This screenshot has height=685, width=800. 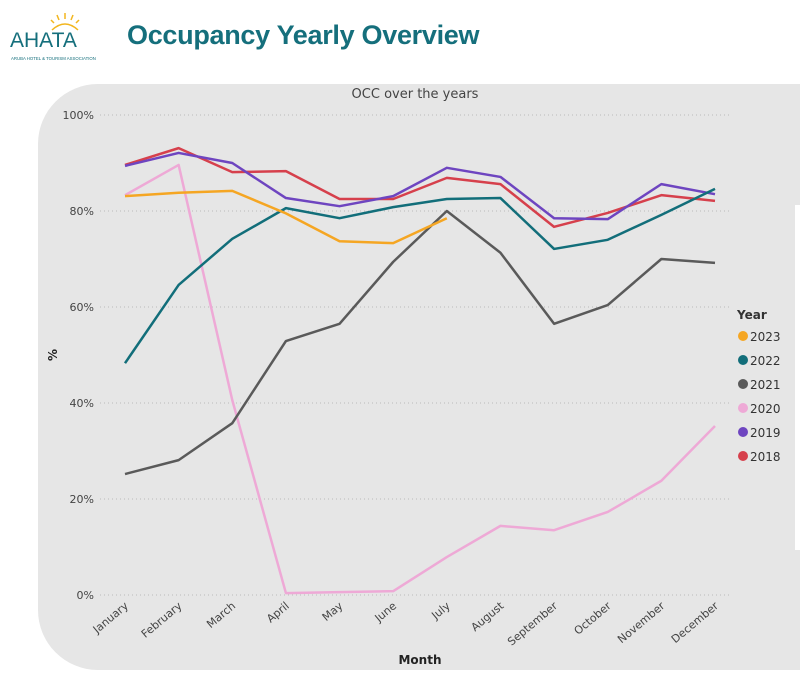 I want to click on y-axis-label: %, so click(x=53, y=355).